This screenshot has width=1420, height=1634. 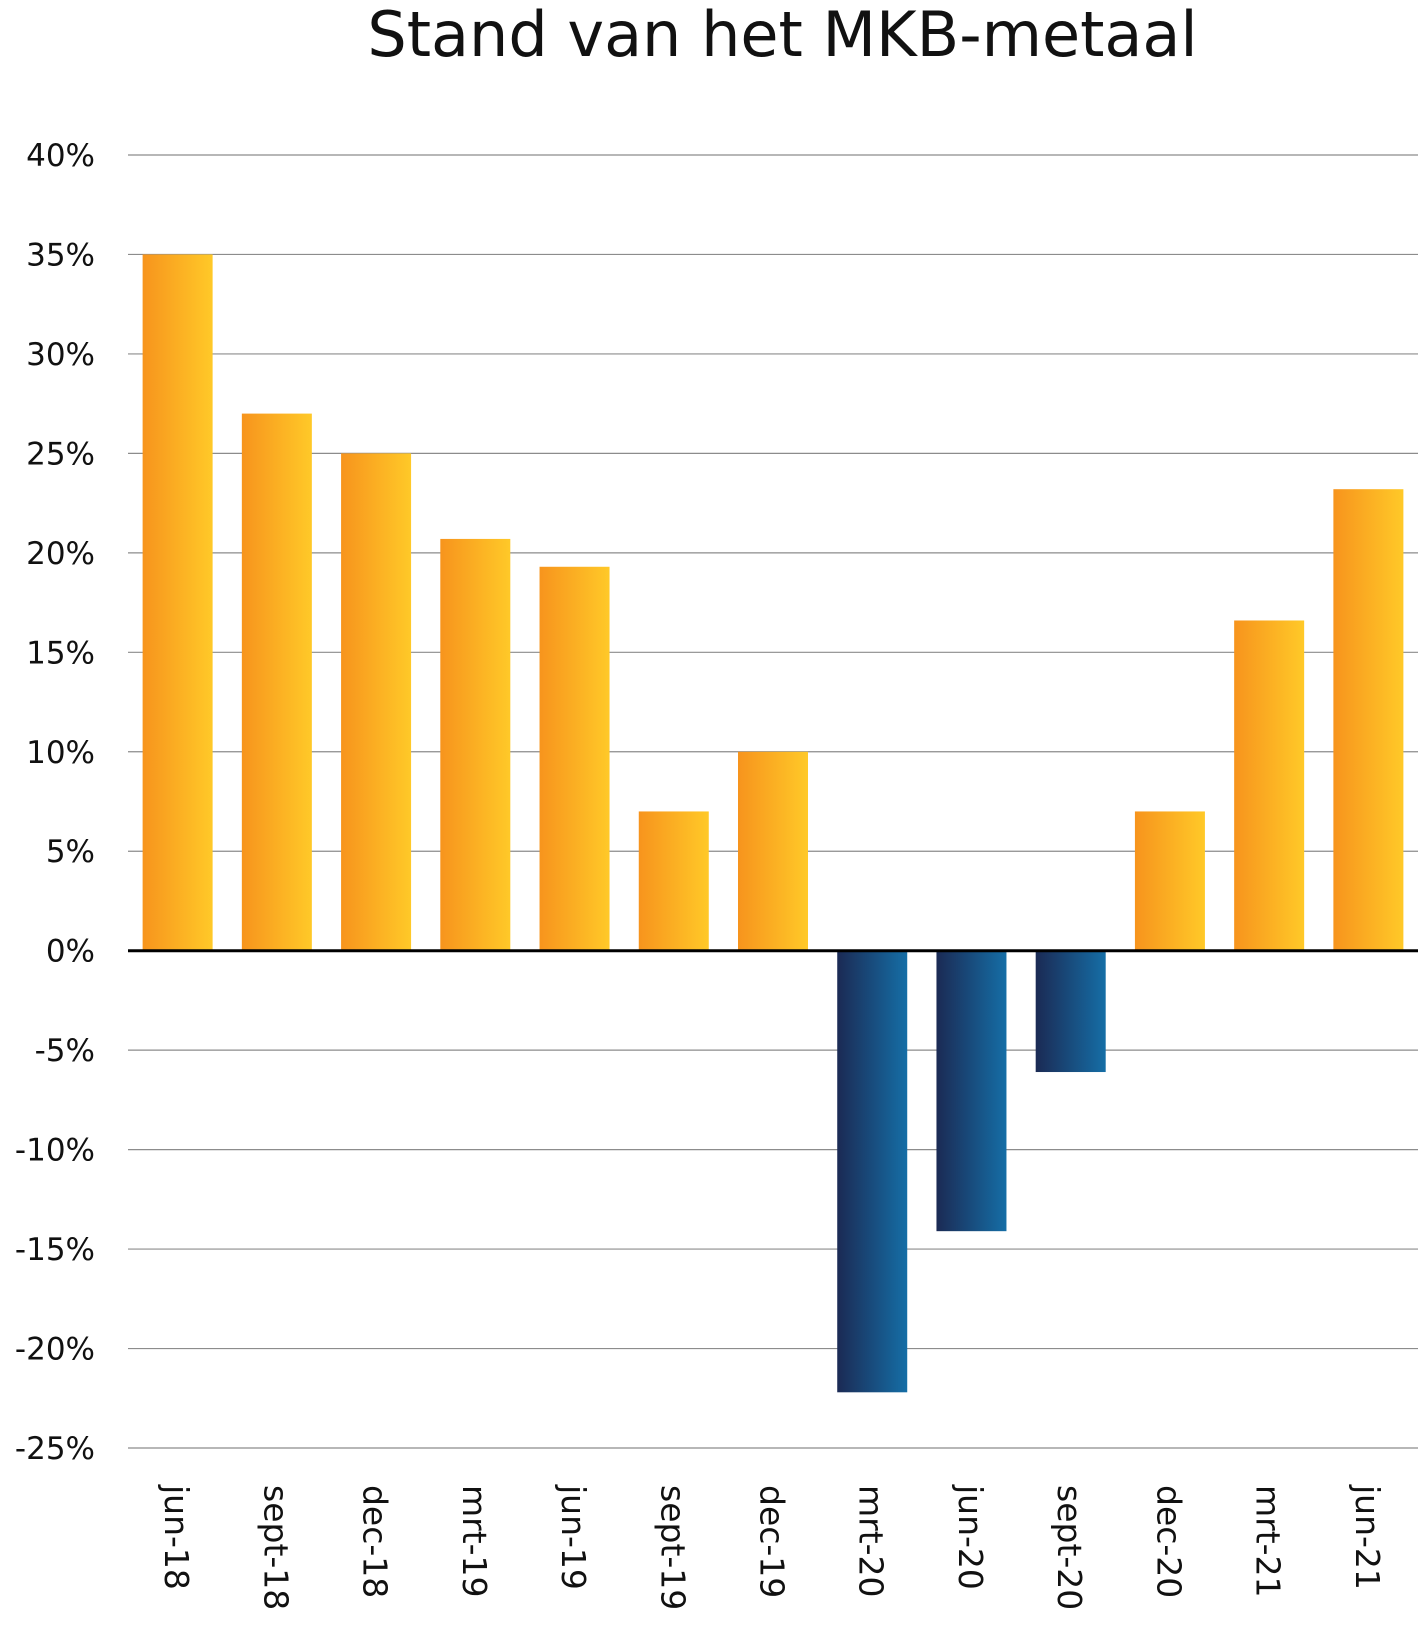 What do you see at coordinates (70, 952) in the screenshot?
I see `y-tick-label: 0%` at bounding box center [70, 952].